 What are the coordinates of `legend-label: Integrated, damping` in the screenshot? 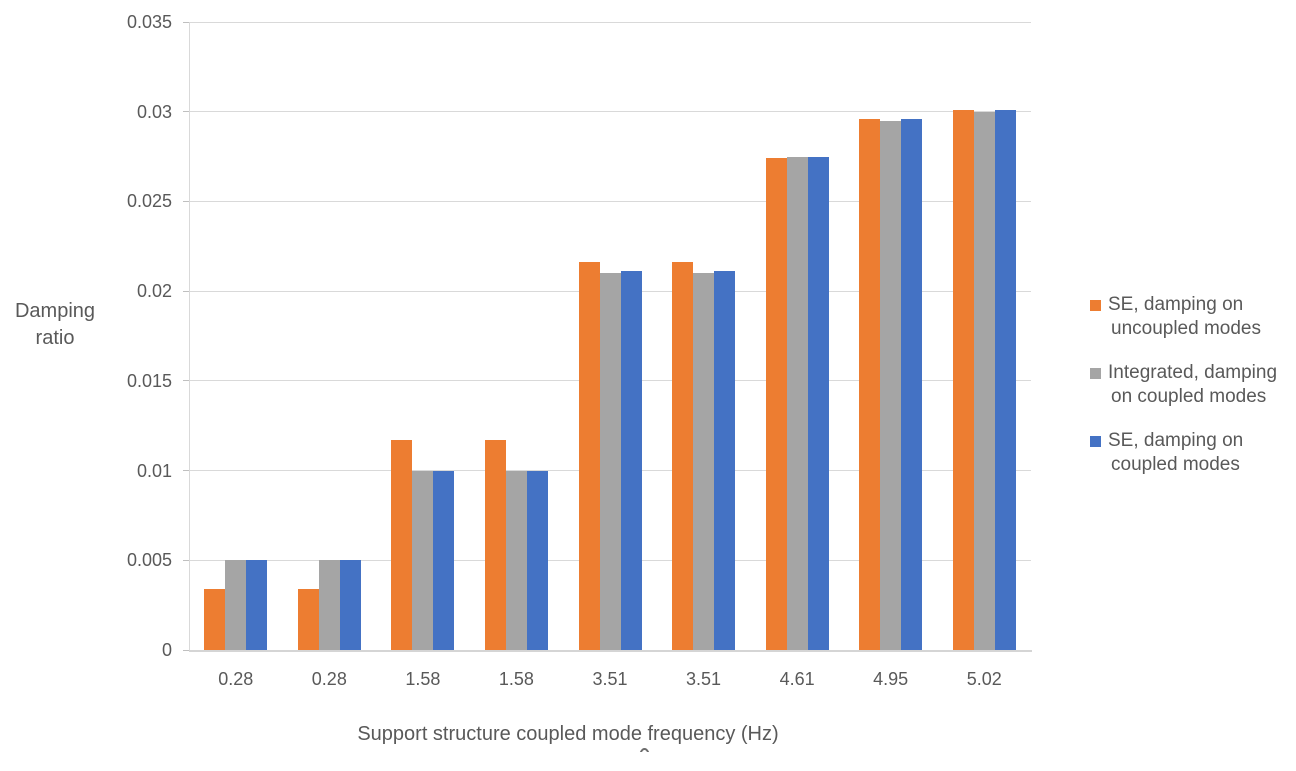 It's located at (1193, 372).